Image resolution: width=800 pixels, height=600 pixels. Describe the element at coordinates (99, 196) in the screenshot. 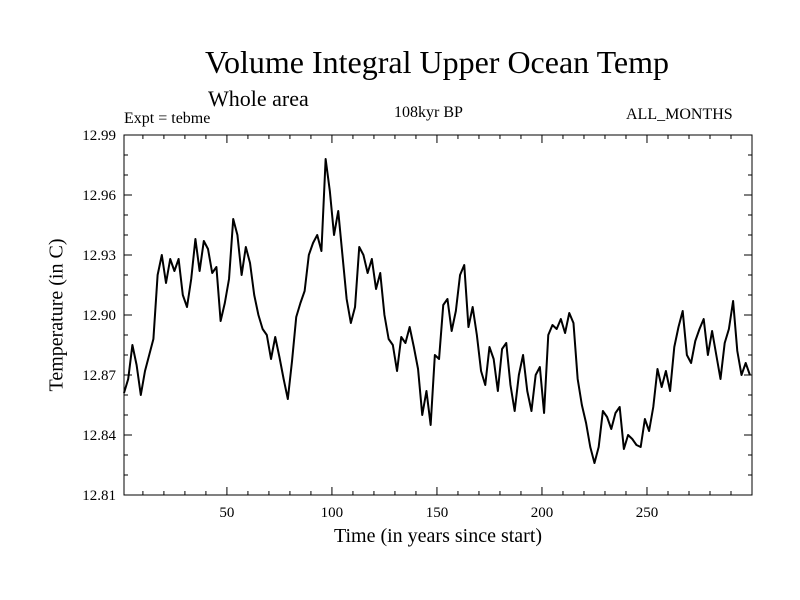

I see `y-tick-label: 12.96` at that location.